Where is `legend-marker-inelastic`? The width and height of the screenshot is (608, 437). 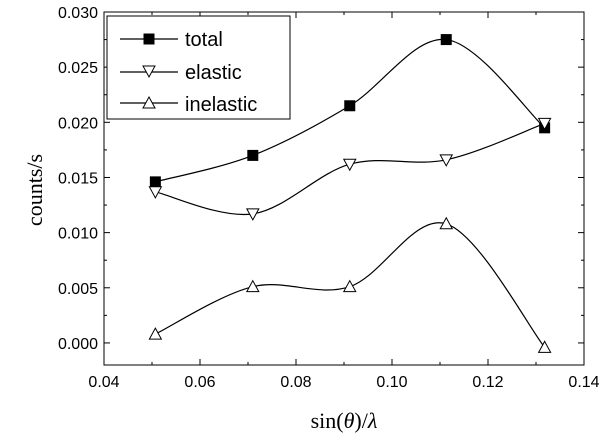 legend-marker-inelastic is located at coordinates (149, 102).